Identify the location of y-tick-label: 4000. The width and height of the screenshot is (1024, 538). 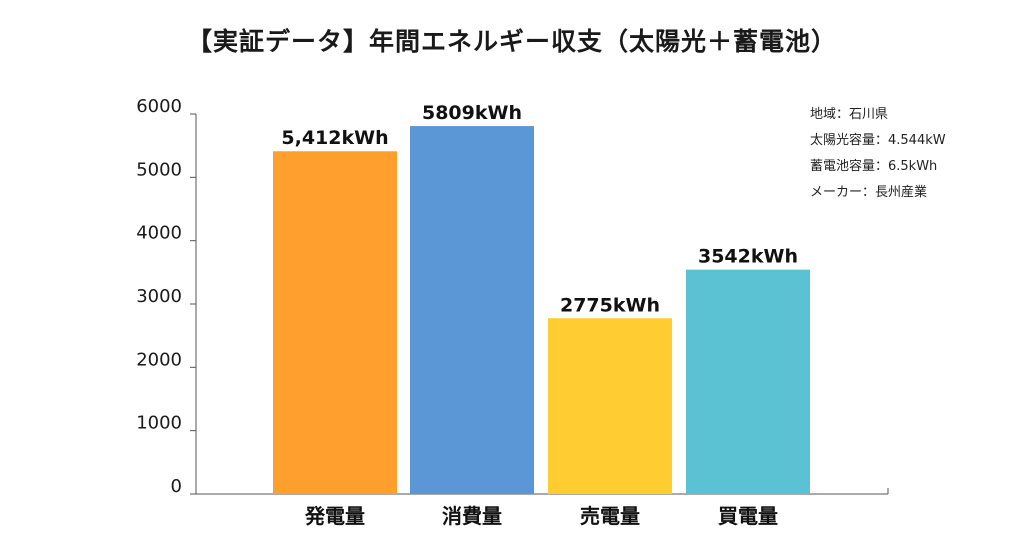
(159, 233).